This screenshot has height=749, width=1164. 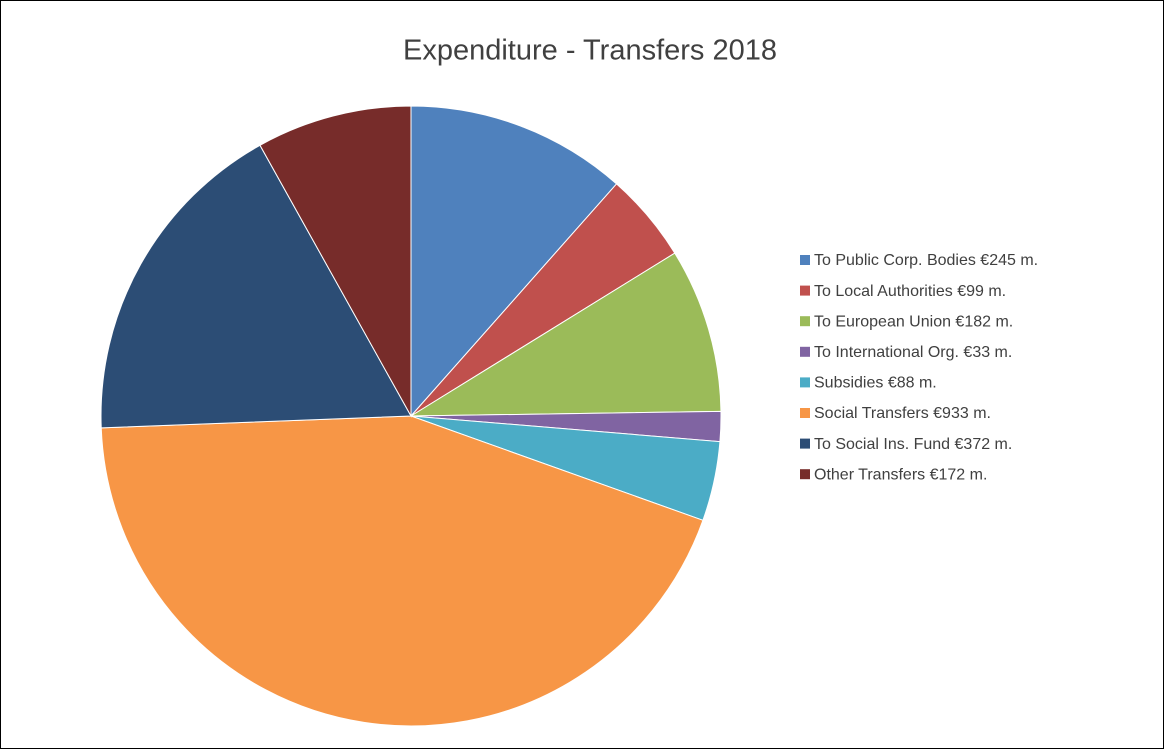 I want to click on legend-label: To International Org. €33 m., so click(x=913, y=352).